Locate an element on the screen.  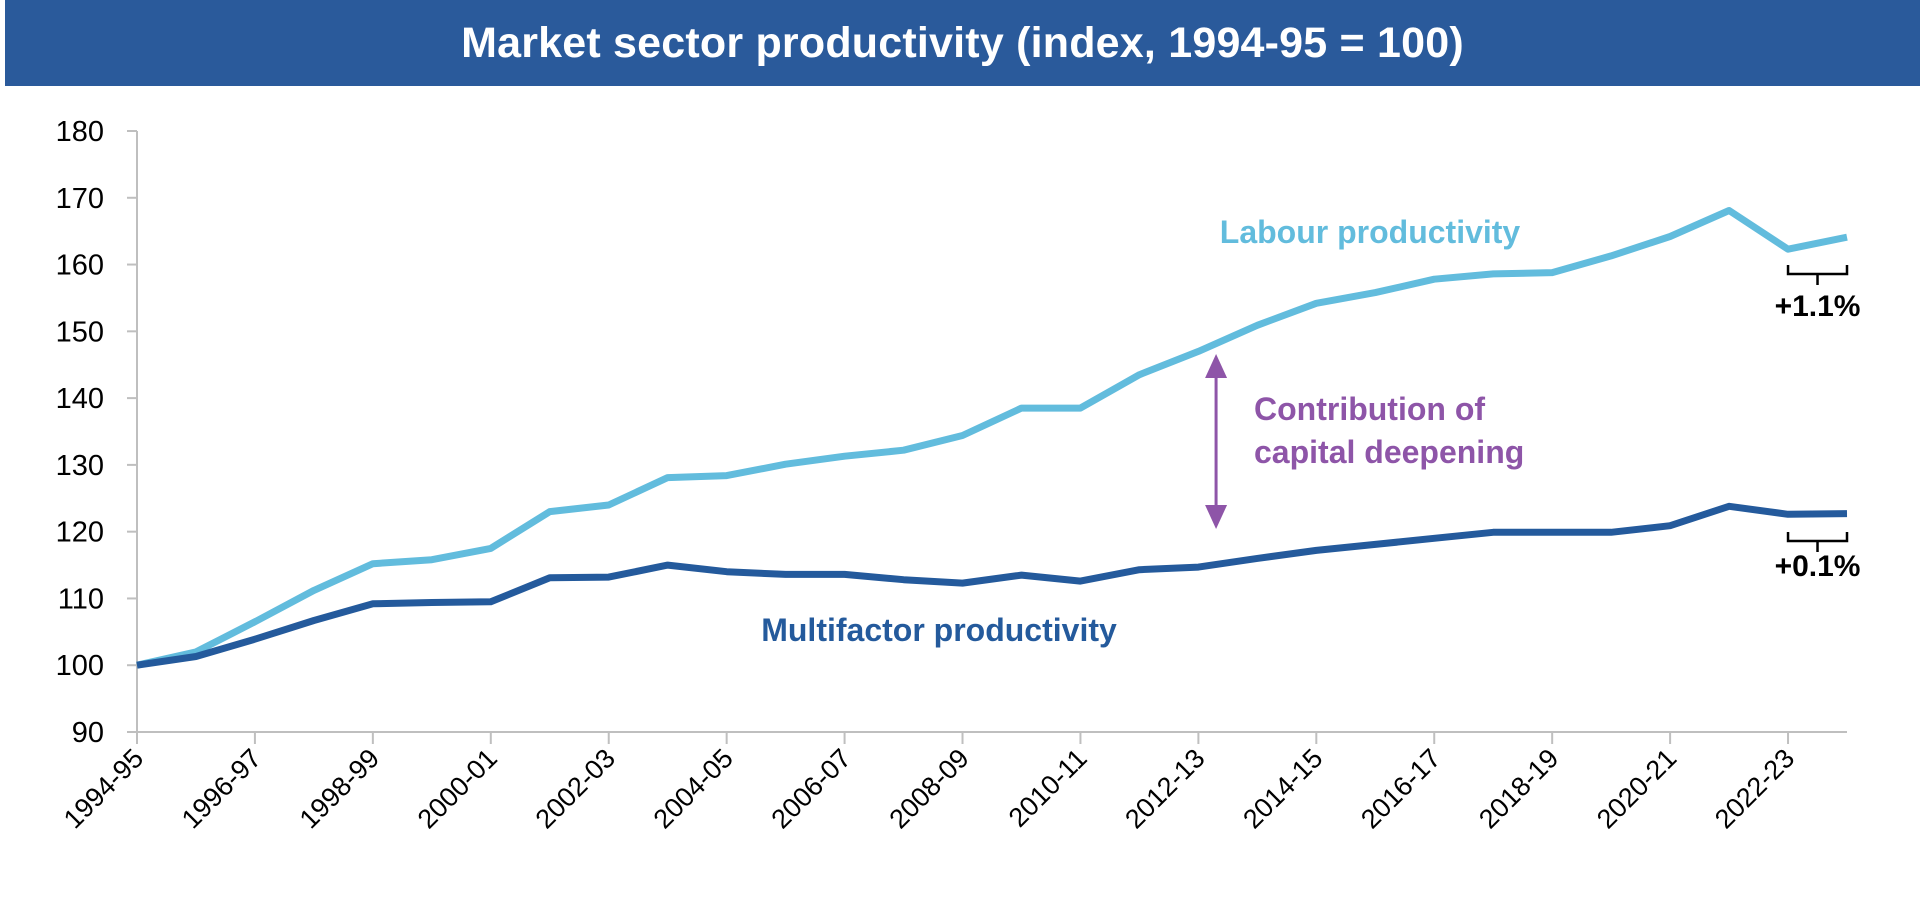
y-tick-label: 130 is located at coordinates (80, 466).